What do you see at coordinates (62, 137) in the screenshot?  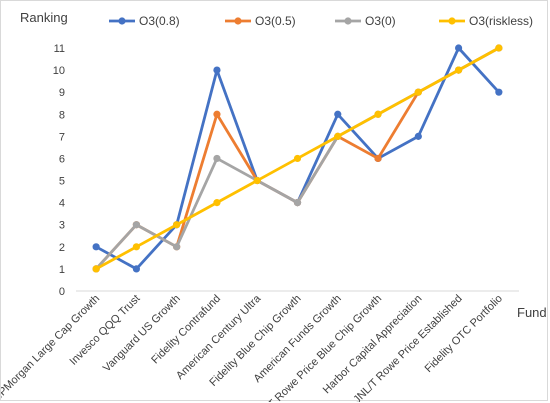 I see `y-tick-label: 7` at bounding box center [62, 137].